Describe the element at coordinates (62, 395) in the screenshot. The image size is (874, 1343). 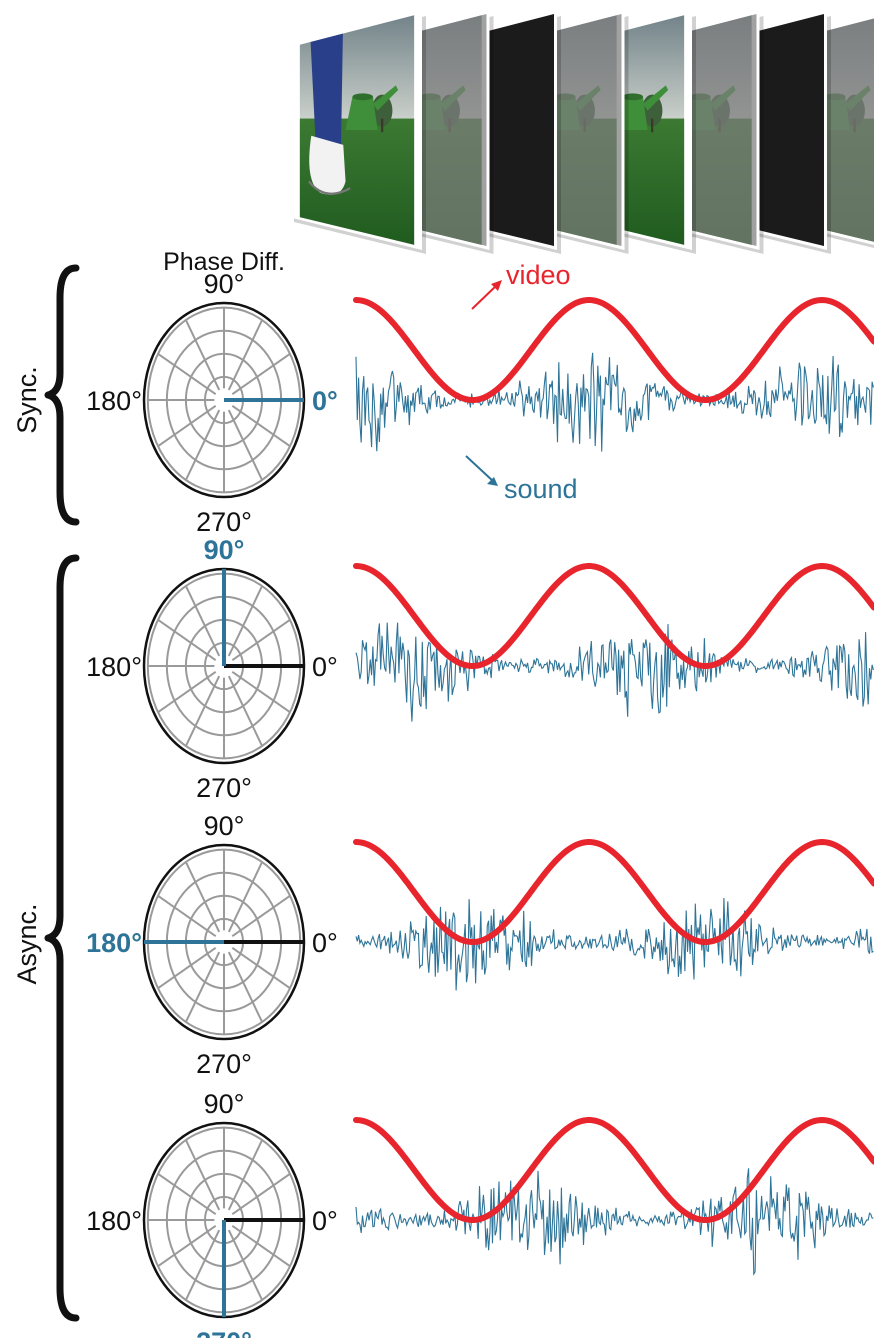
I see `sync-brace` at that location.